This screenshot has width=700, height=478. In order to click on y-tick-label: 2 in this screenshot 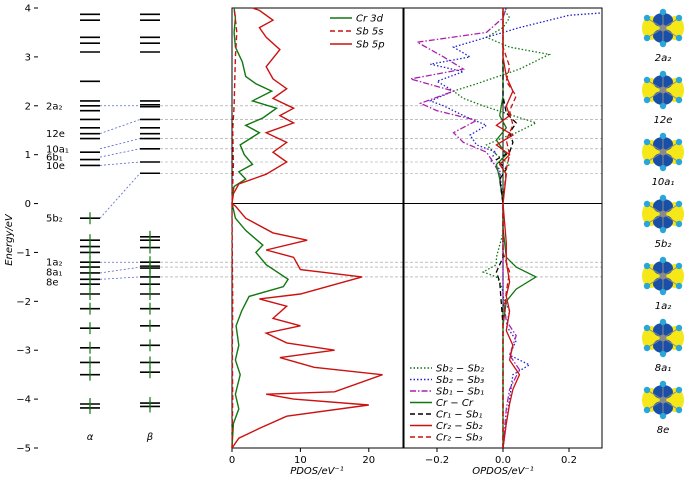, I will do `click(28, 106)`.